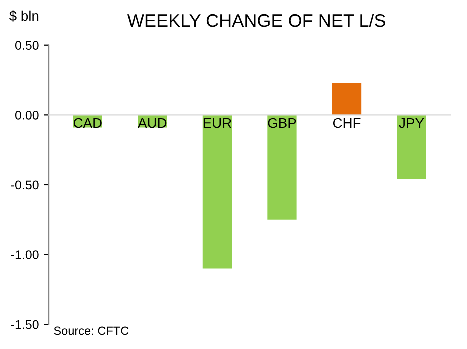 This screenshot has height=349, width=467. I want to click on y-tick-label: 0.50, so click(27, 45).